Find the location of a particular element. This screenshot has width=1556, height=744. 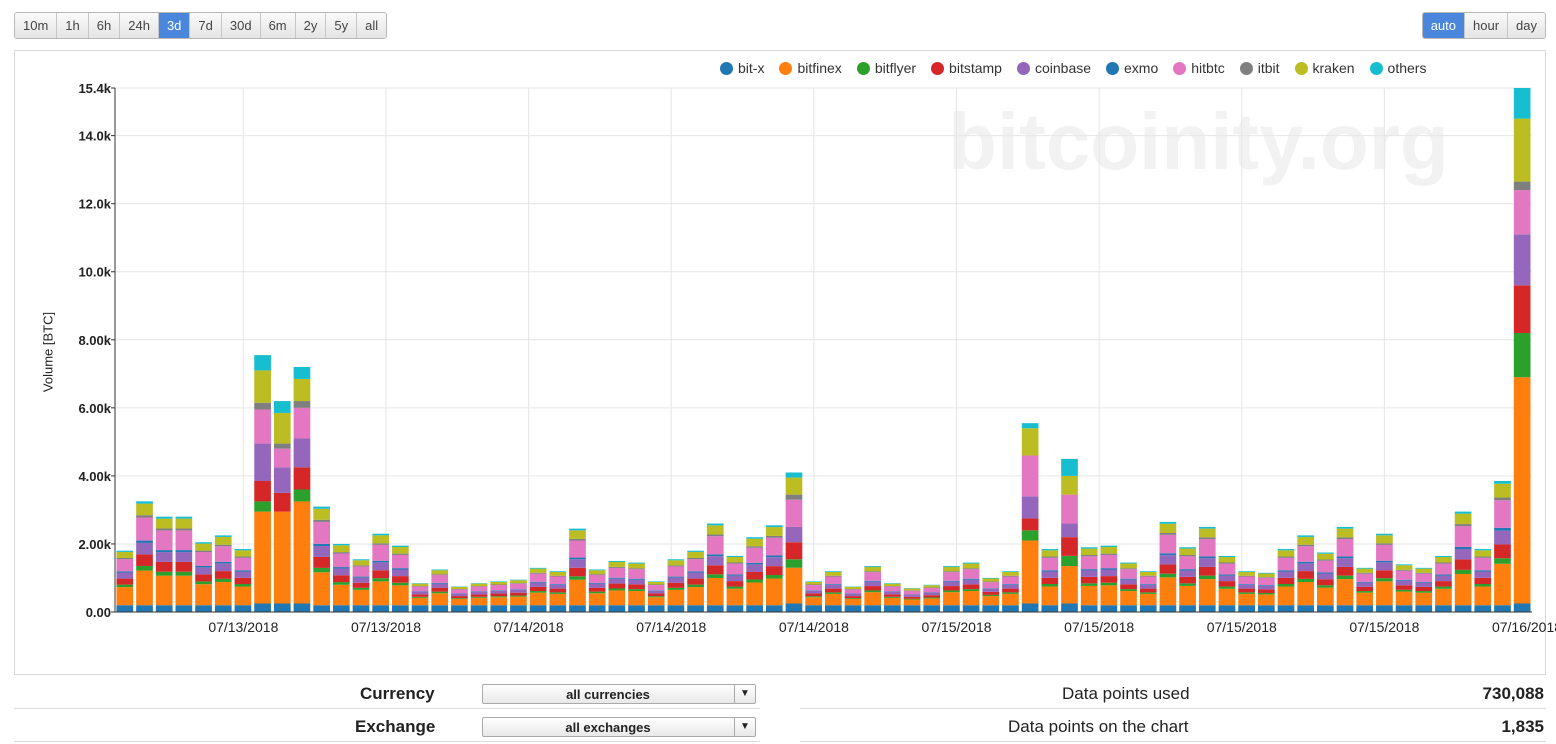

range-button-6h: 6h is located at coordinates (104, 25).